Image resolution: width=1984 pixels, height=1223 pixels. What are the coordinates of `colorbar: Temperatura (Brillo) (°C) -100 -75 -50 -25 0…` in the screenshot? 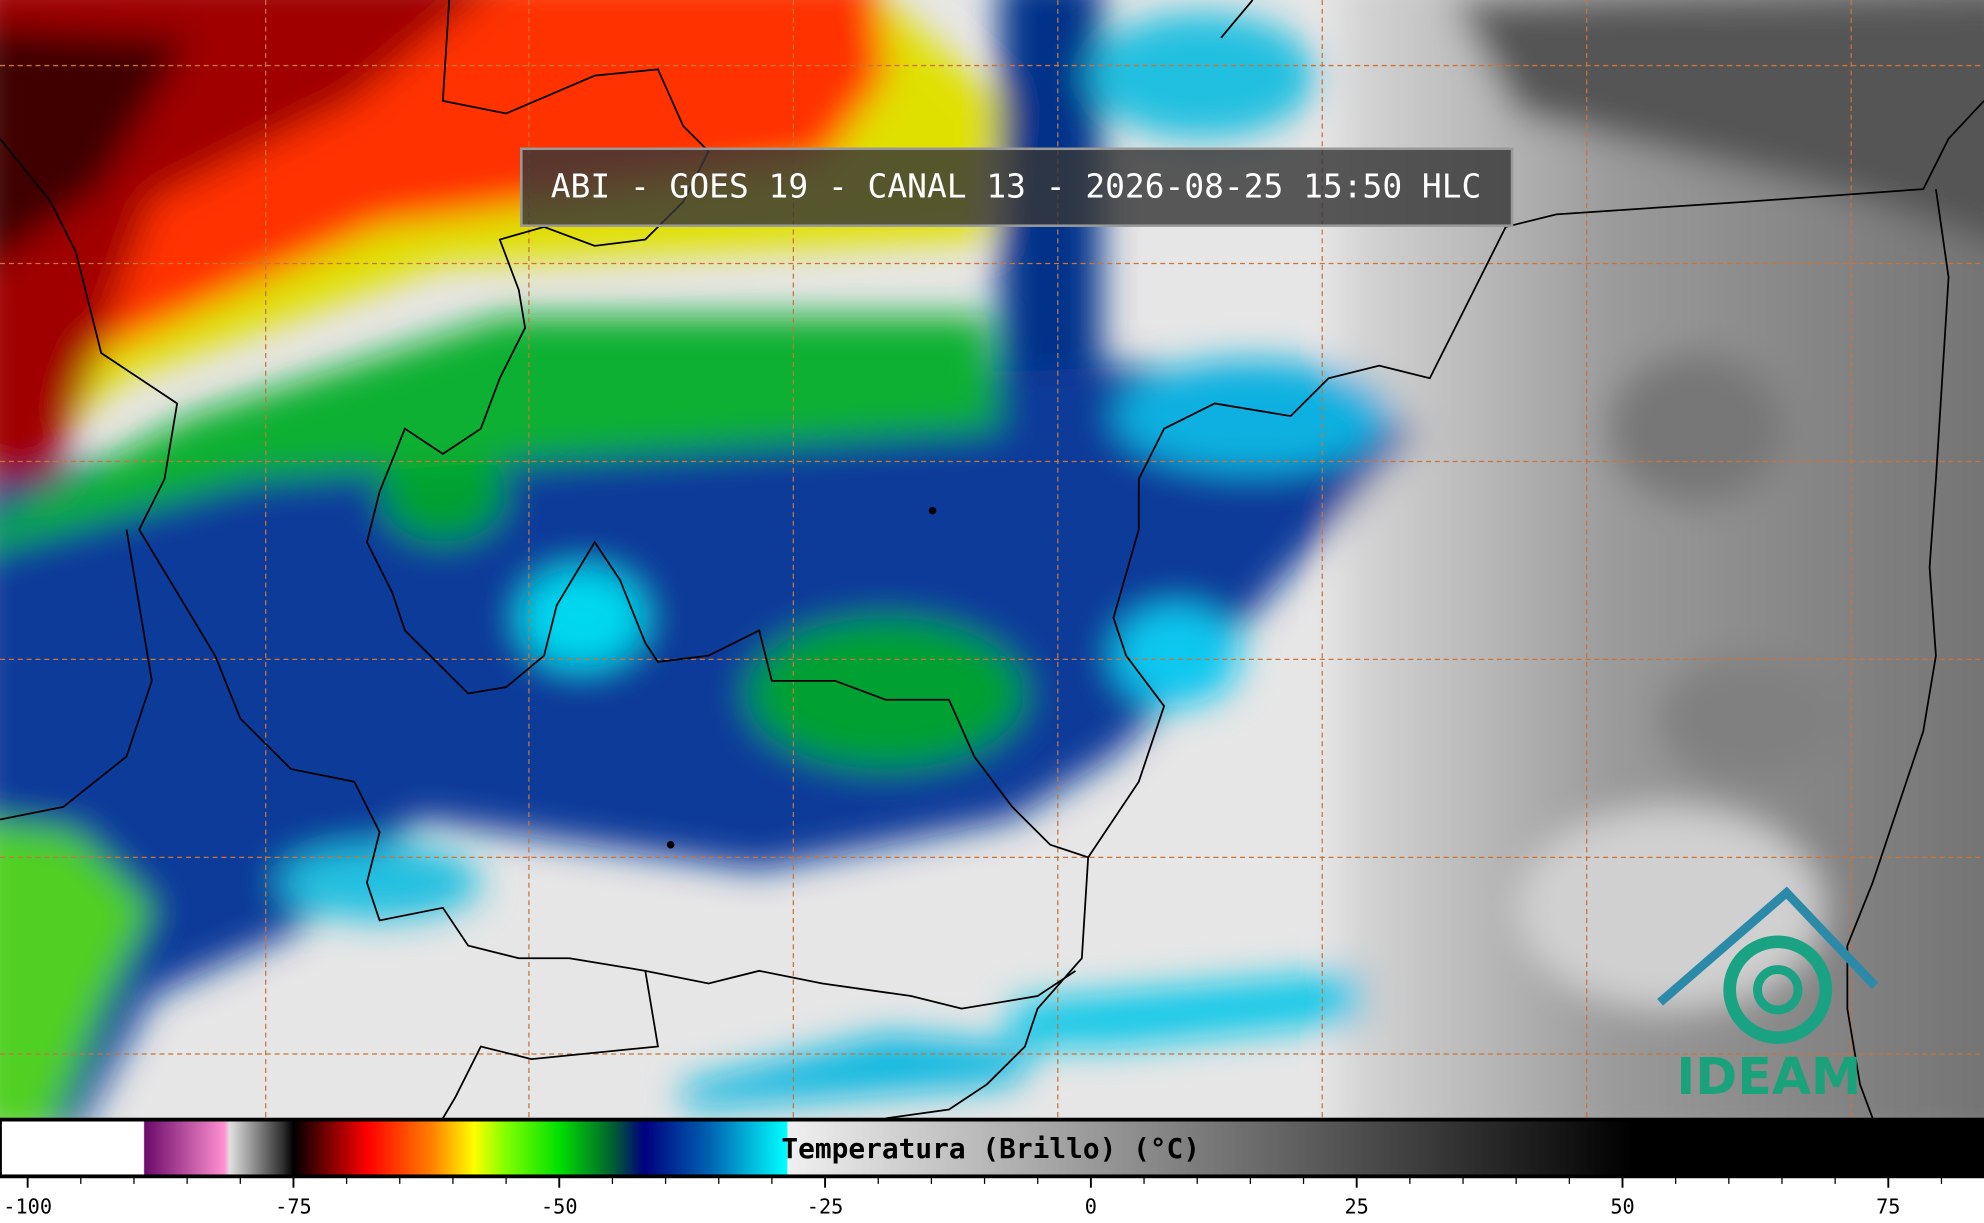 It's located at (992, 1167).